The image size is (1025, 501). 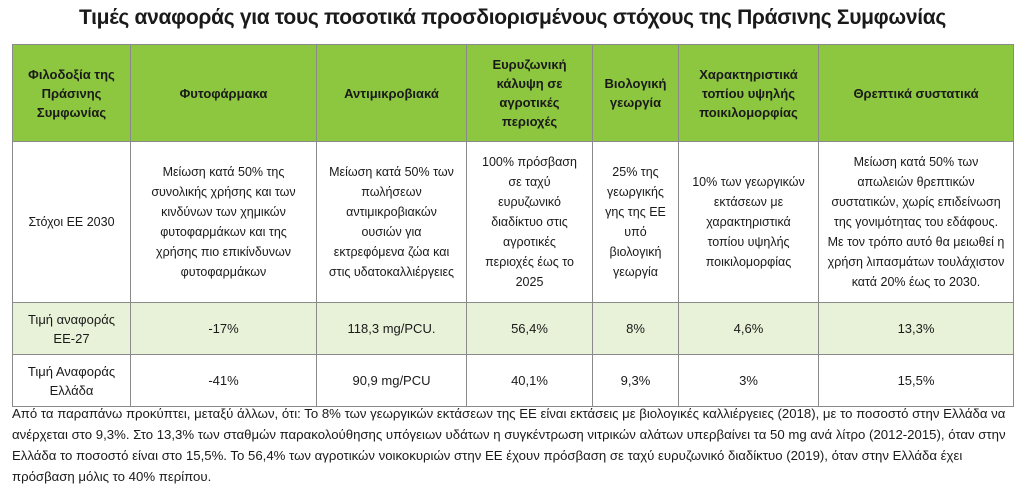 I want to click on table-cell: 4,6%, so click(x=748, y=328).